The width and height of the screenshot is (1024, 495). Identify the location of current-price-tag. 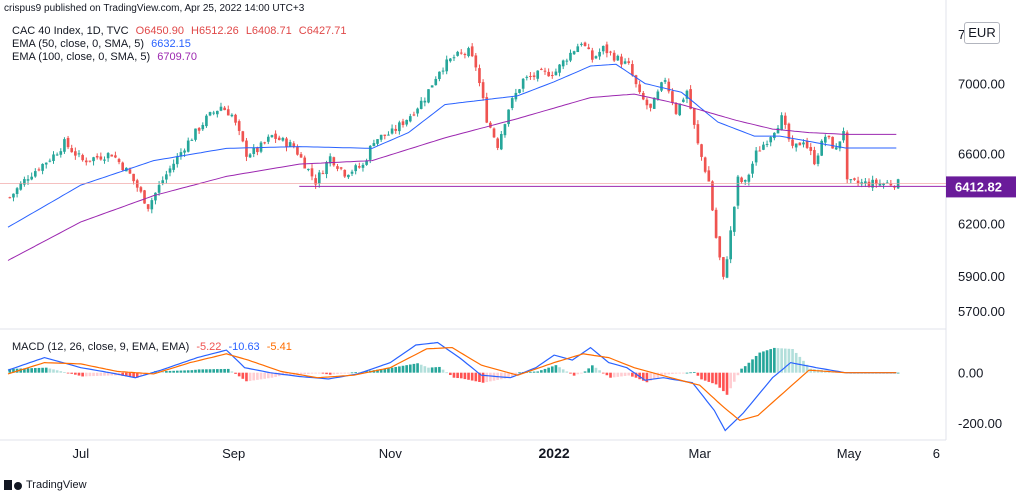
(981, 187).